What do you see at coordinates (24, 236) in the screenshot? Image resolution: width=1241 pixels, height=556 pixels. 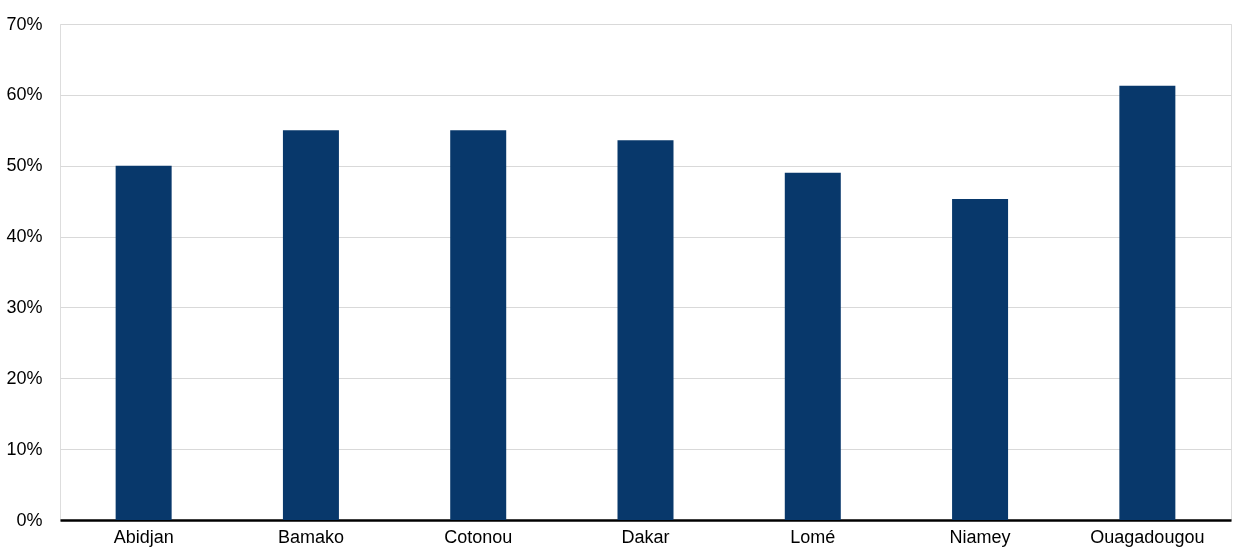 I see `y-tick-label: 40%` at bounding box center [24, 236].